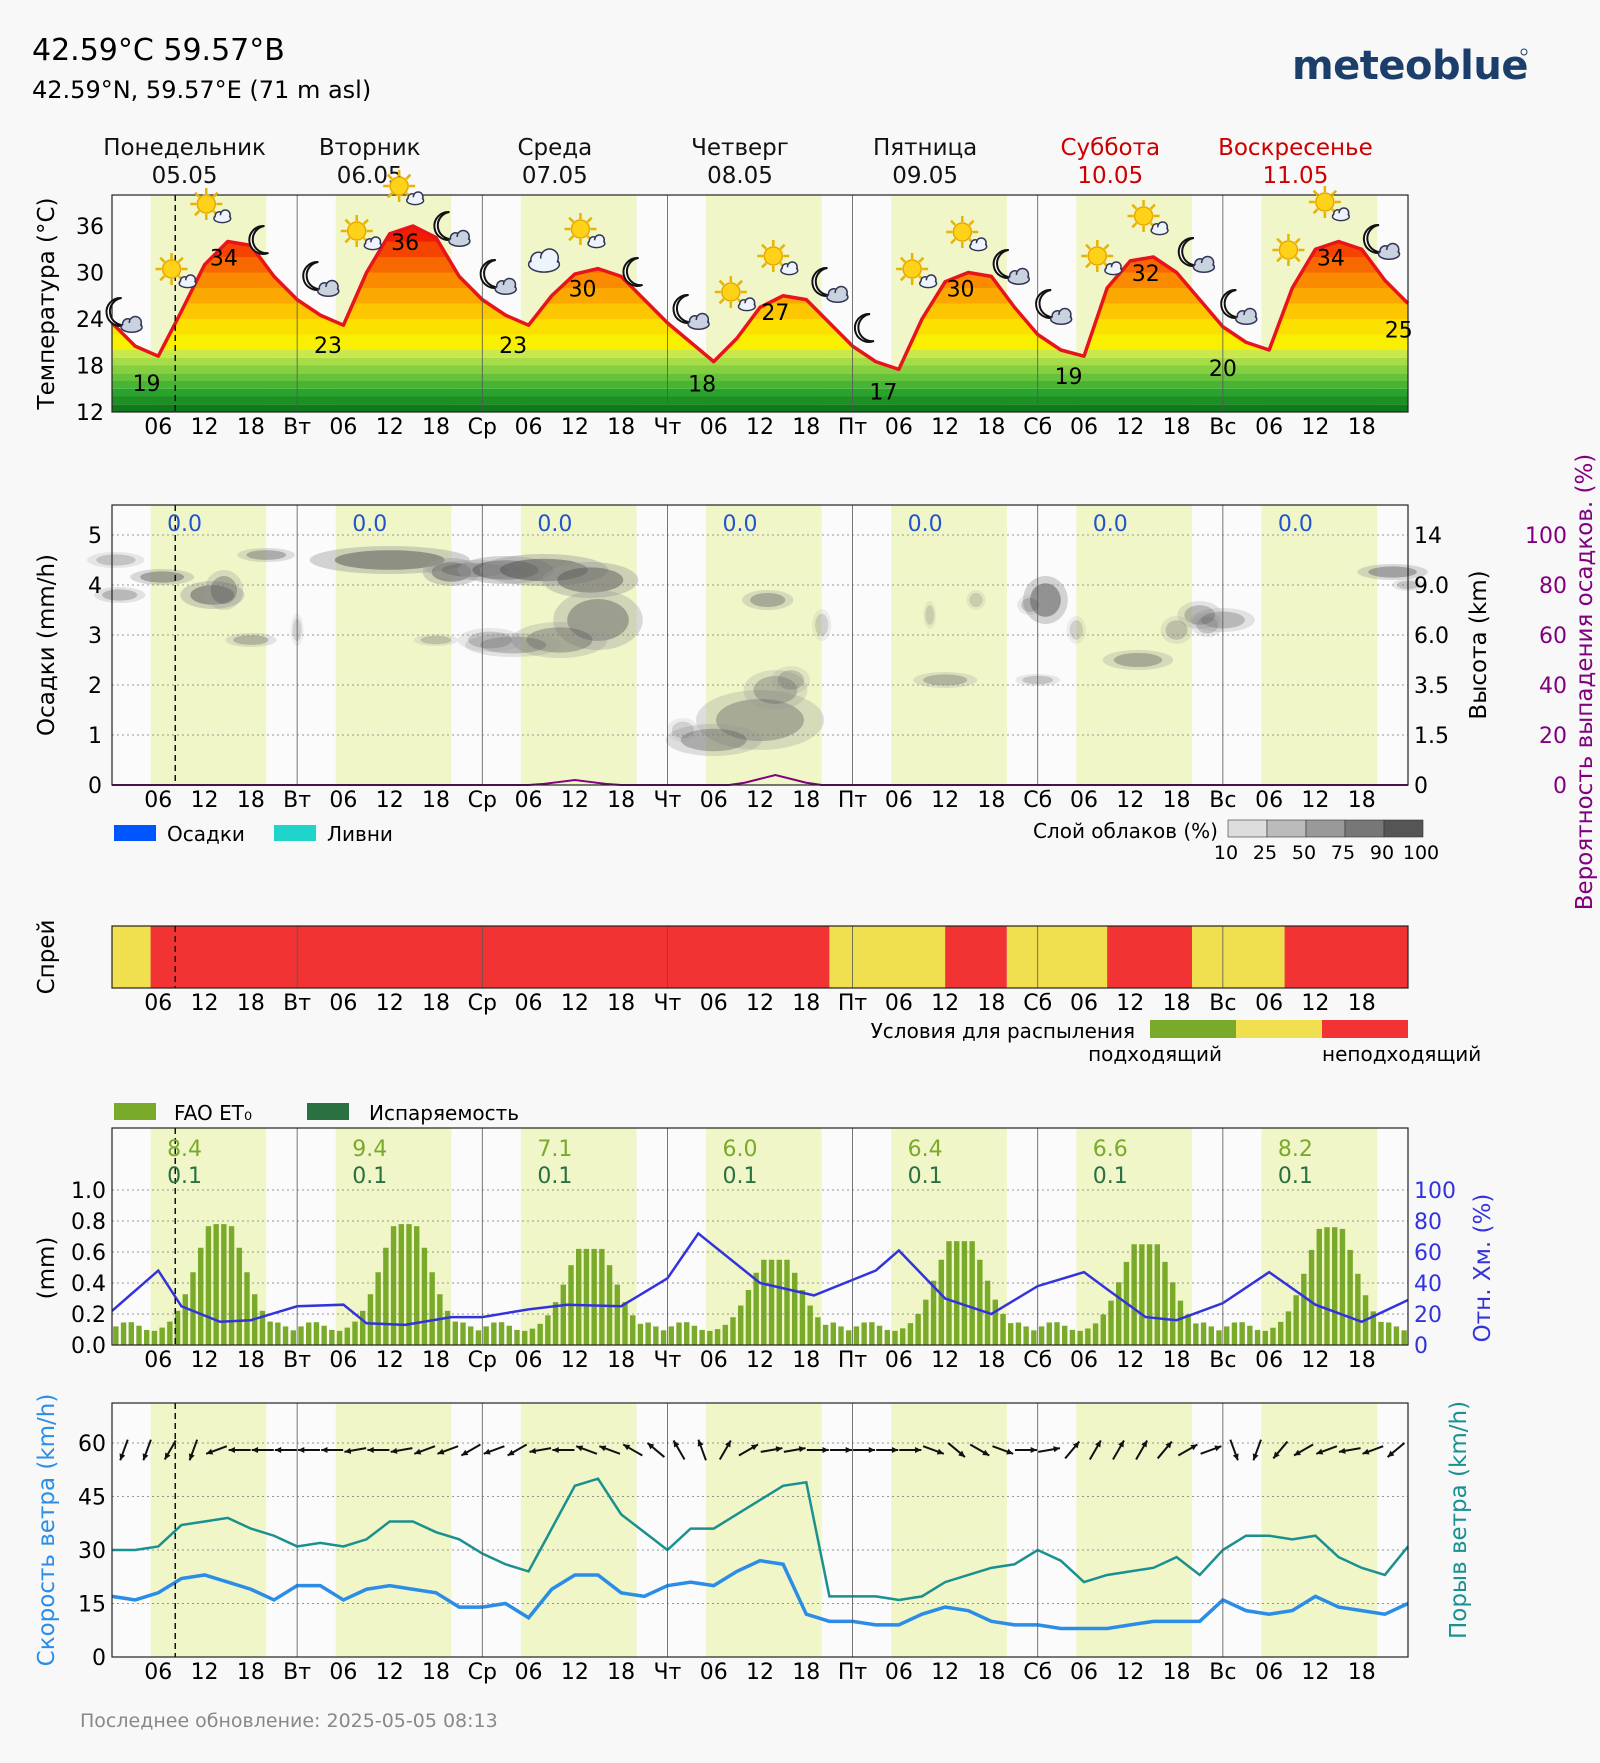  What do you see at coordinates (925, 1176) in the screenshot?
I see `daily-evaporation-total: 0.1` at bounding box center [925, 1176].